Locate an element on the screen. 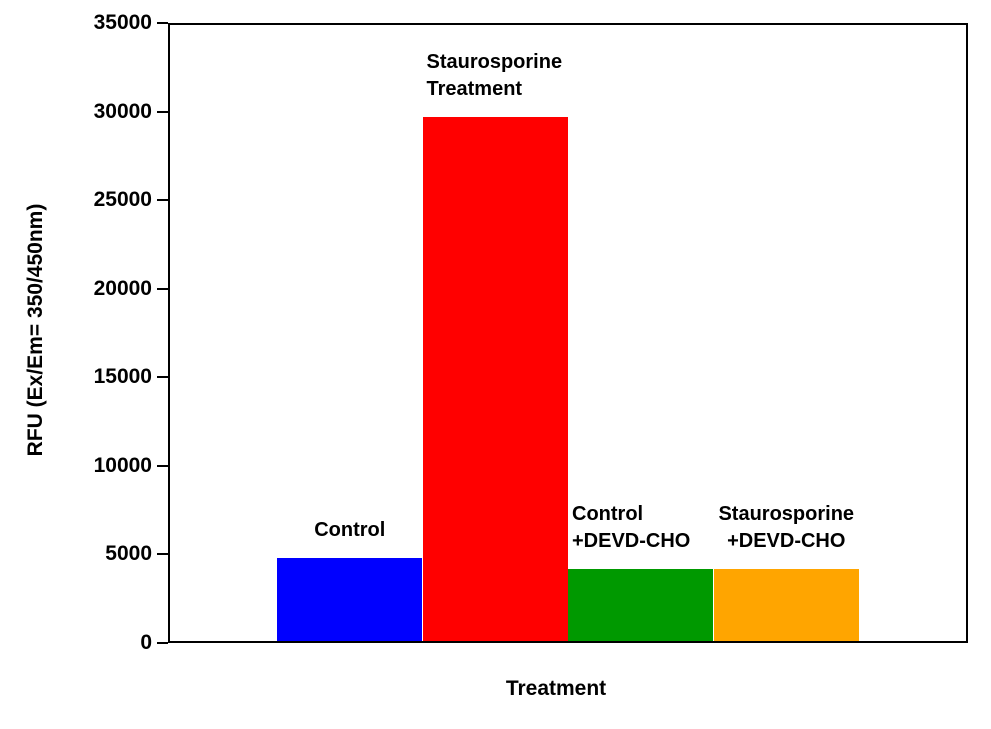  y-tick-label: 30000 is located at coordinates (122, 111).